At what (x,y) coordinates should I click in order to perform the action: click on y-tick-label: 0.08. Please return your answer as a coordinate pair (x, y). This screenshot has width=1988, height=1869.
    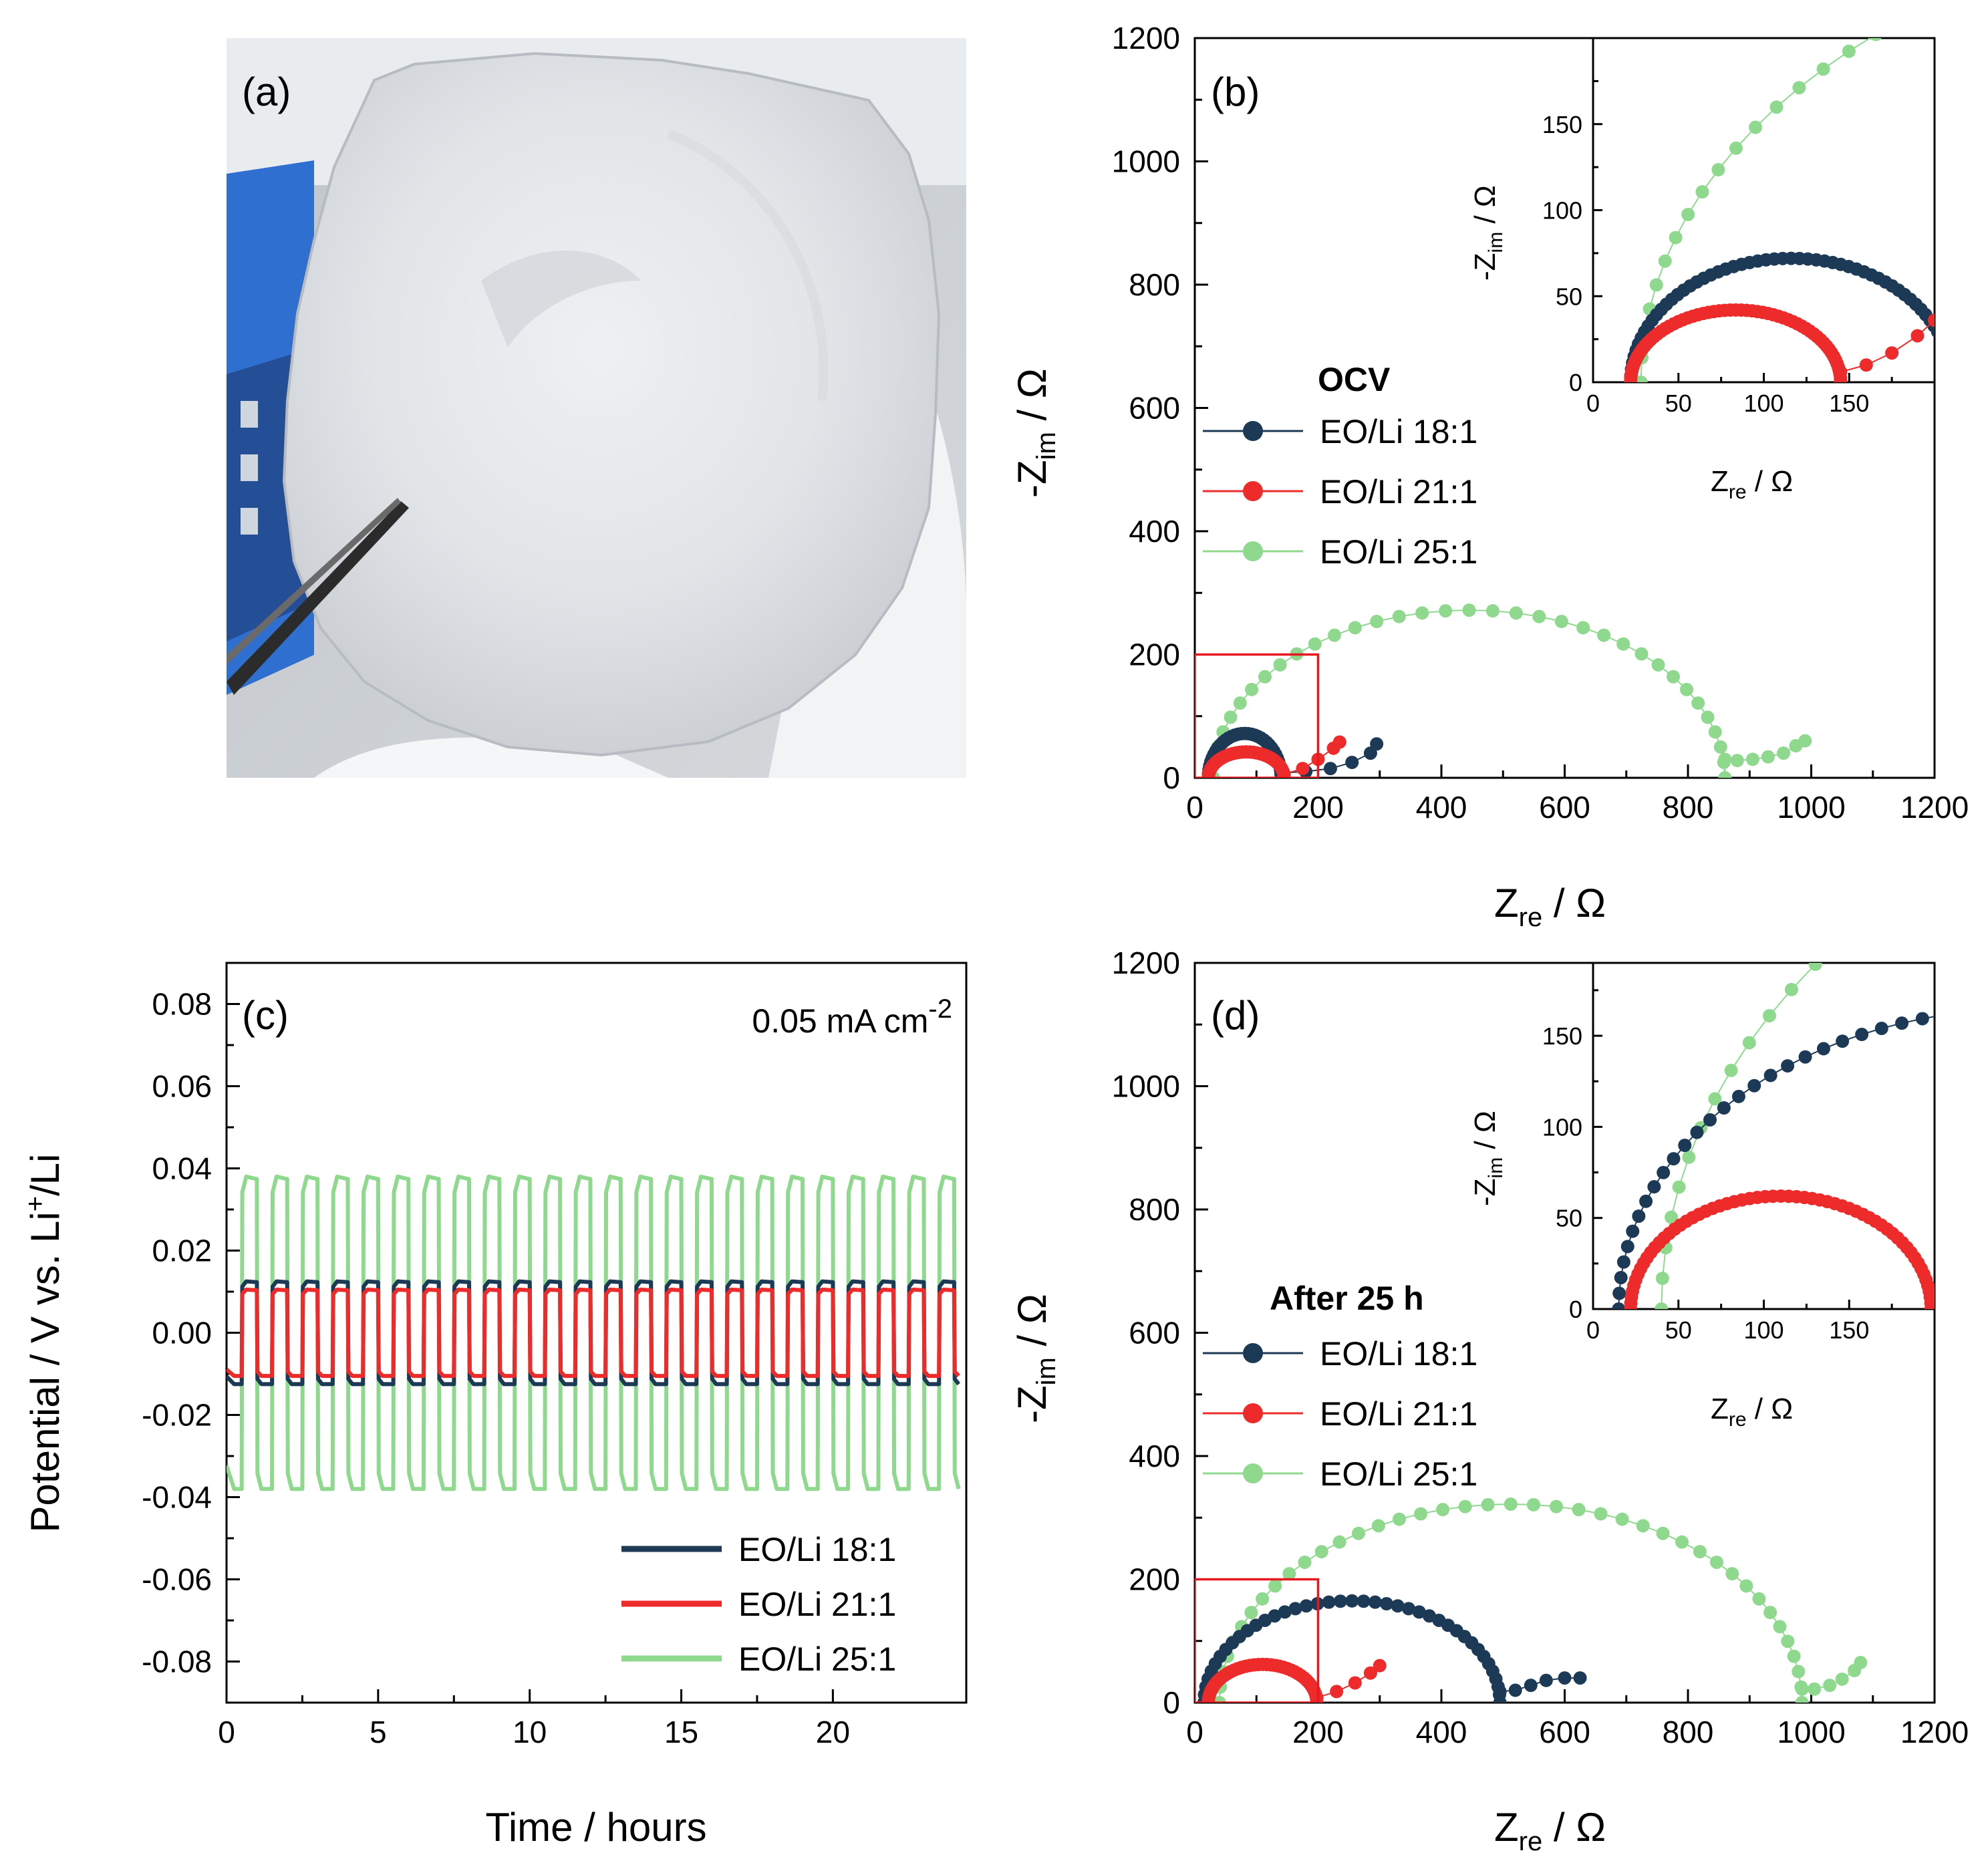
    Looking at the image, I should click on (182, 1004).